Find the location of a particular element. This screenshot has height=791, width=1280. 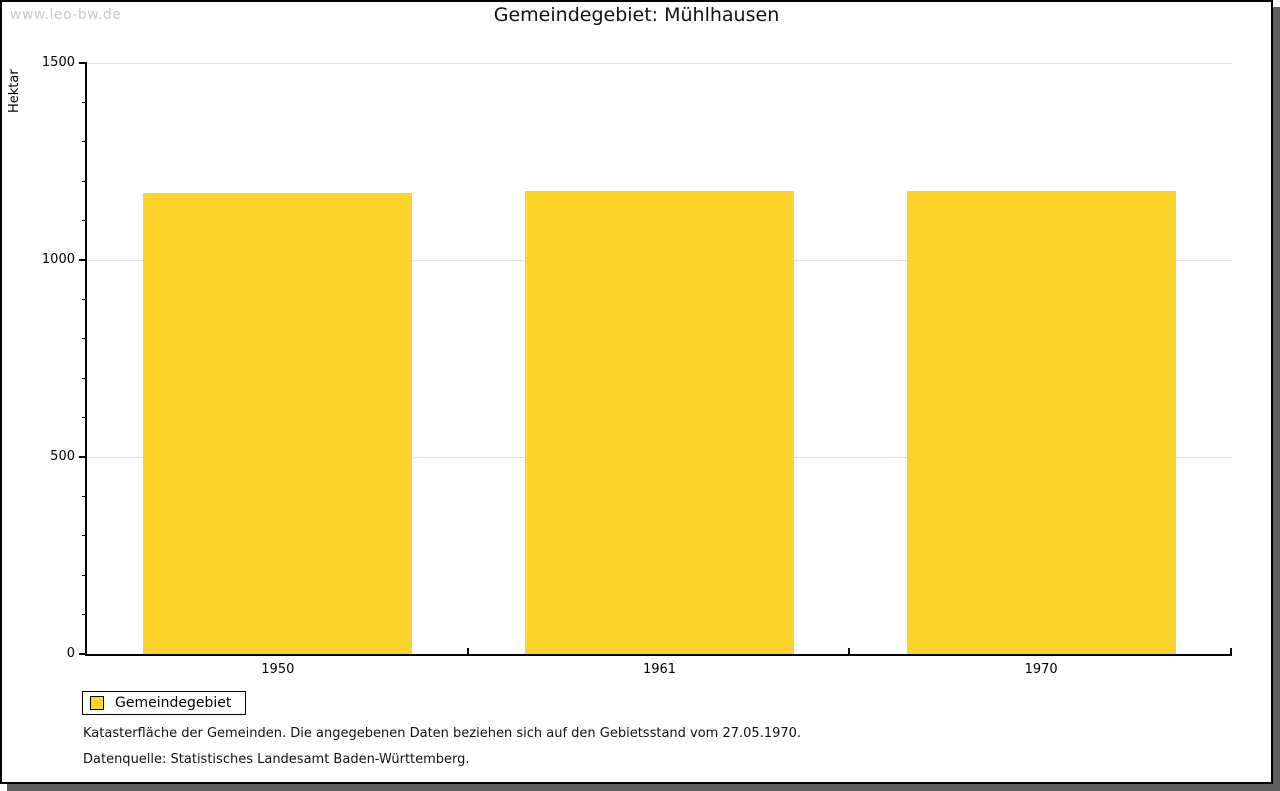

bar-1961 is located at coordinates (659, 422).